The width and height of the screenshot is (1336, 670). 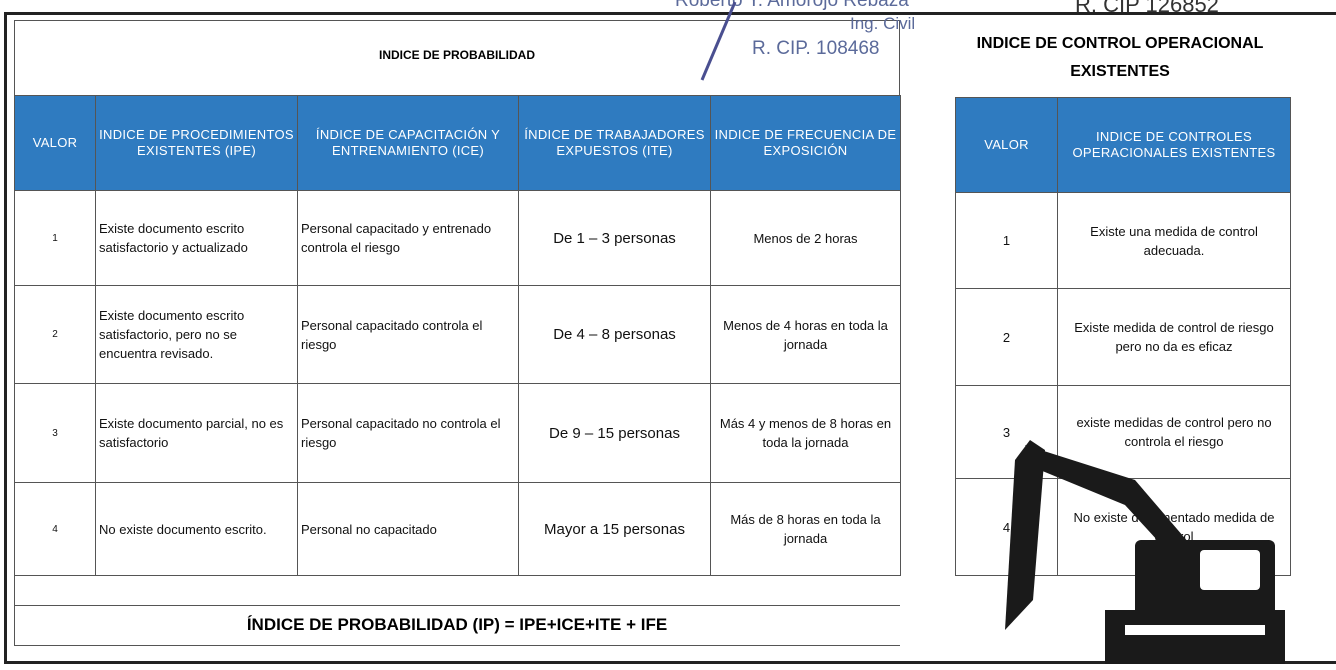 I want to click on left-panel-border, so click(x=457, y=57).